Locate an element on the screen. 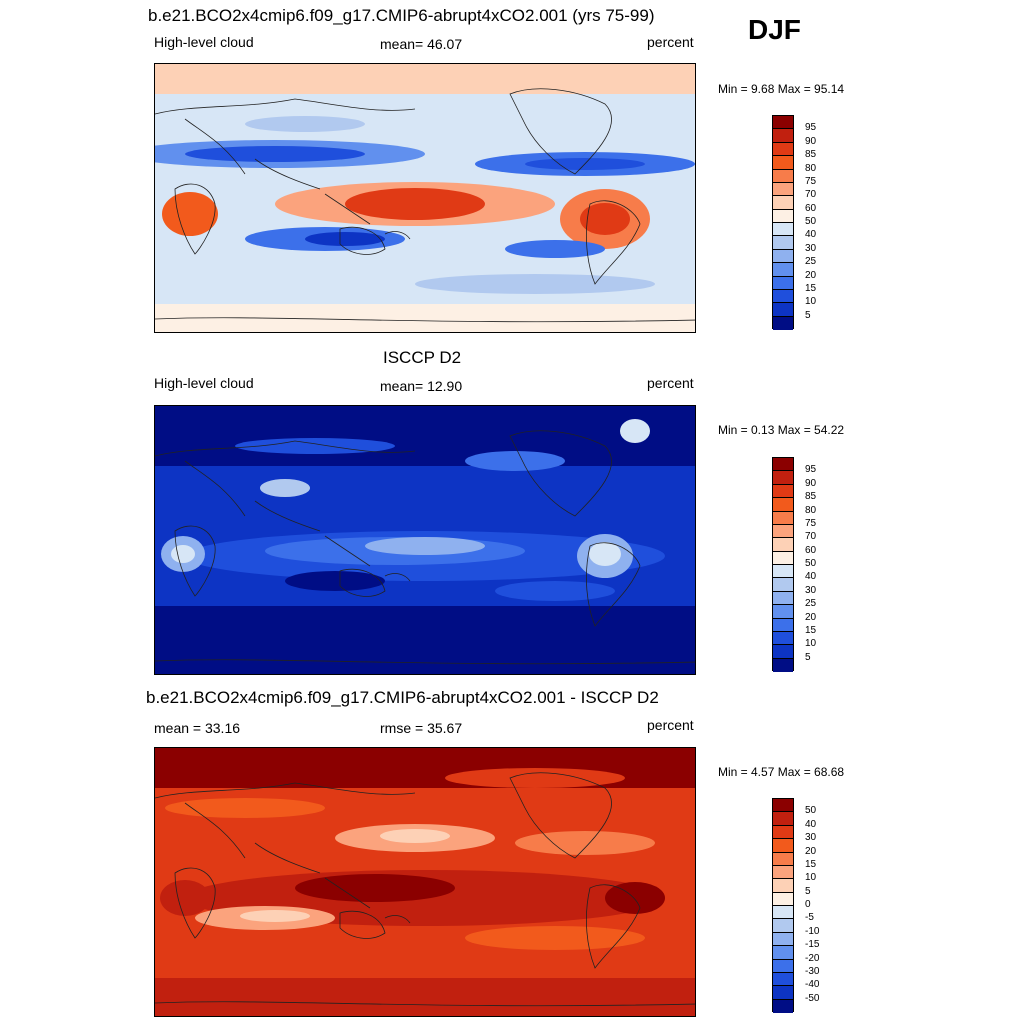 The width and height of the screenshot is (1024, 1024). colorbar-tick-label: -15 is located at coordinates (812, 945).